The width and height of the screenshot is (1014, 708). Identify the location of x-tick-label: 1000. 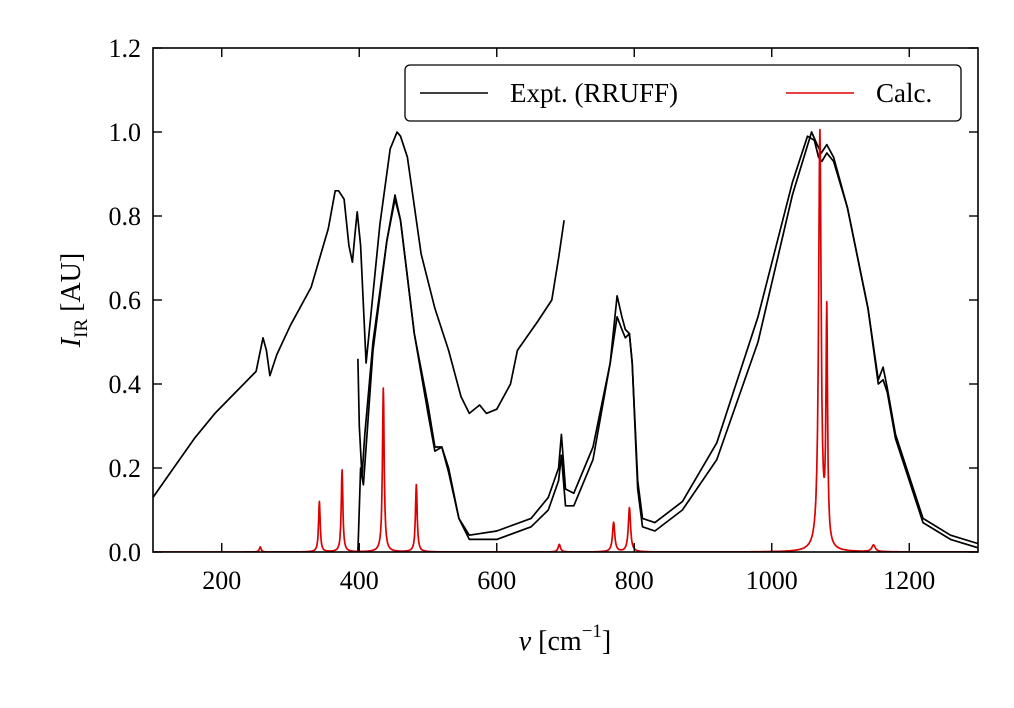
(772, 580).